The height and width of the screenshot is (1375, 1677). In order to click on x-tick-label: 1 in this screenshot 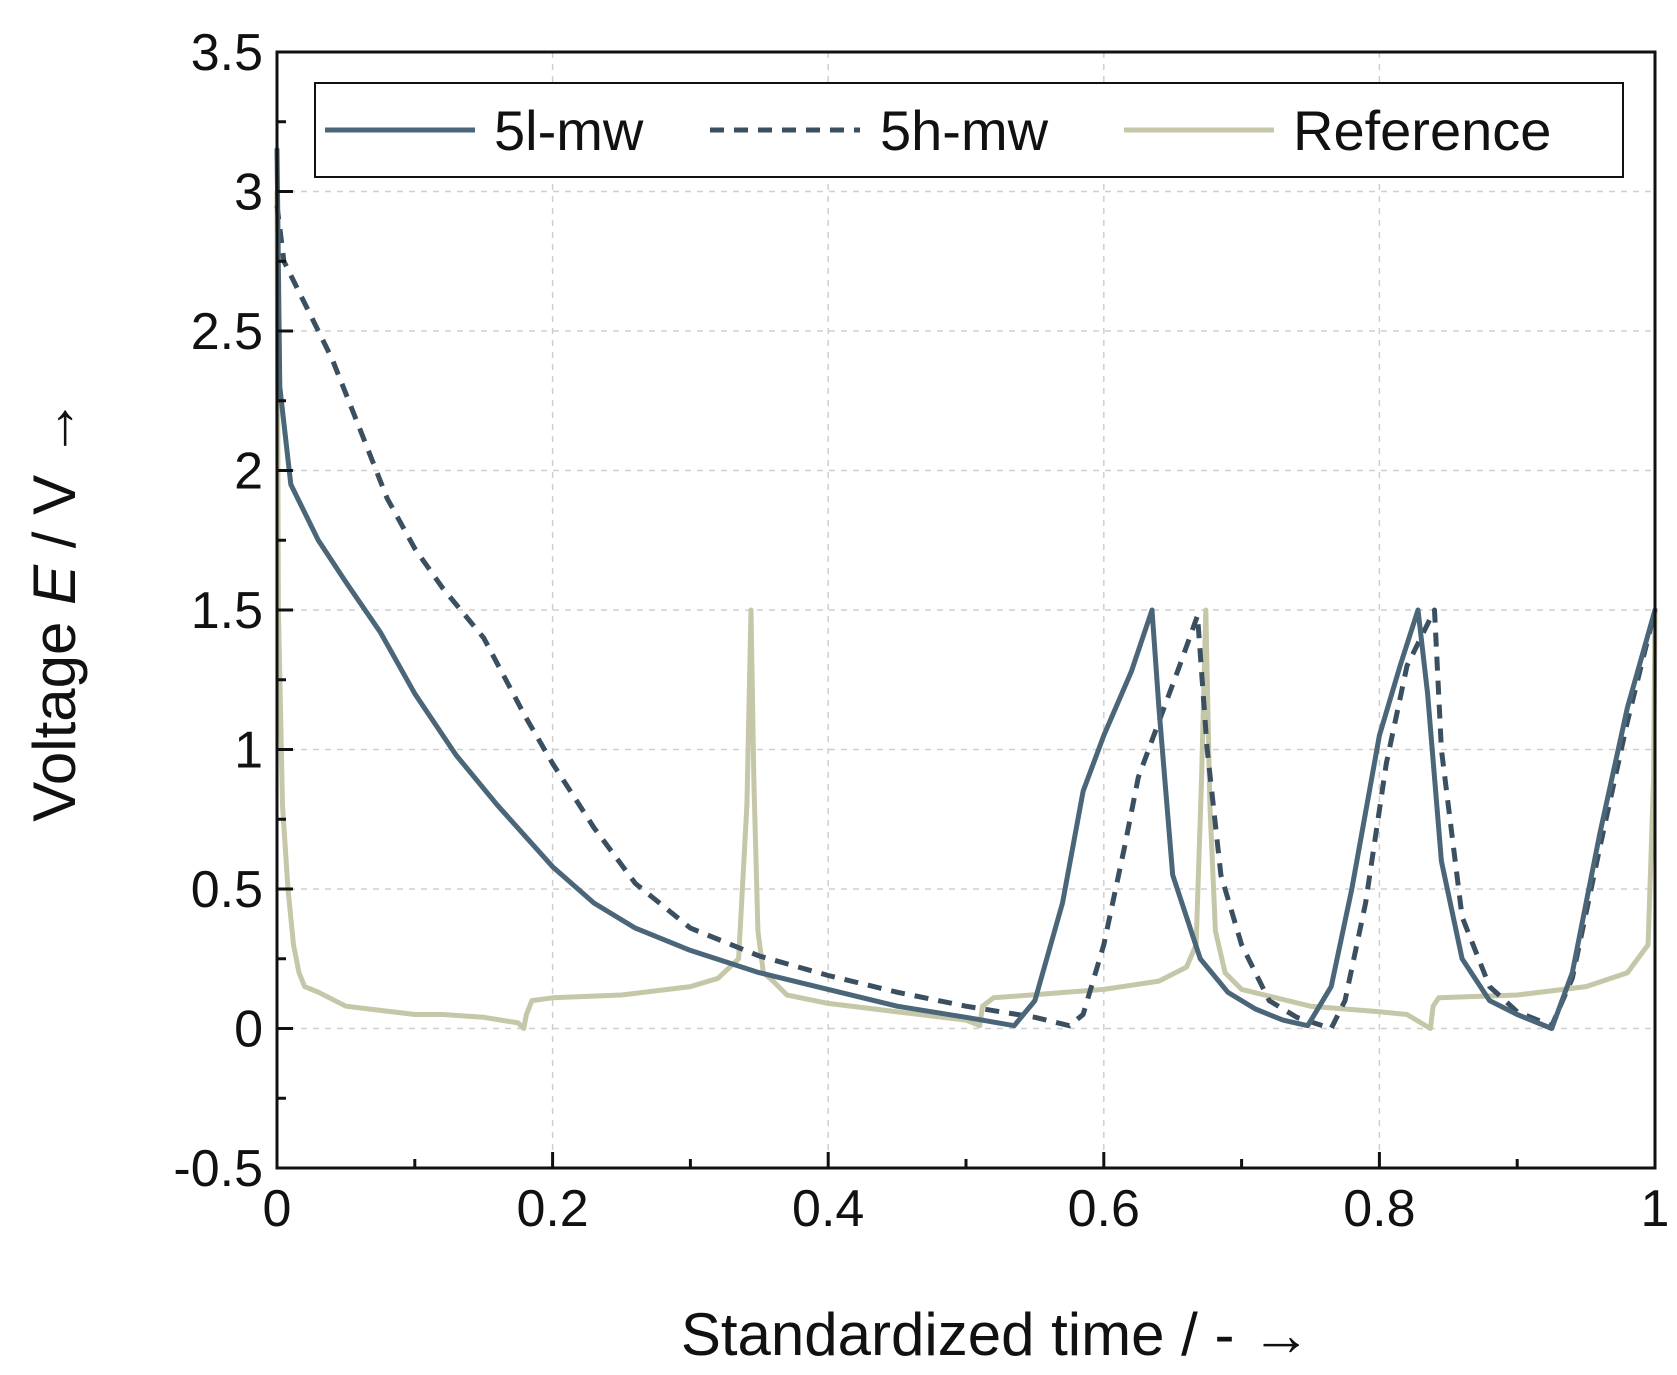, I will do `click(1655, 1209)`.